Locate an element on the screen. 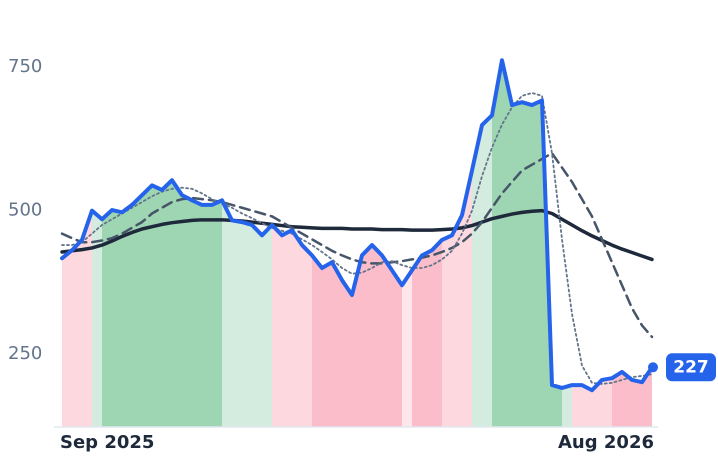 Image resolution: width=718 pixels, height=464 pixels. y-tick-label: 250 is located at coordinates (25, 353).